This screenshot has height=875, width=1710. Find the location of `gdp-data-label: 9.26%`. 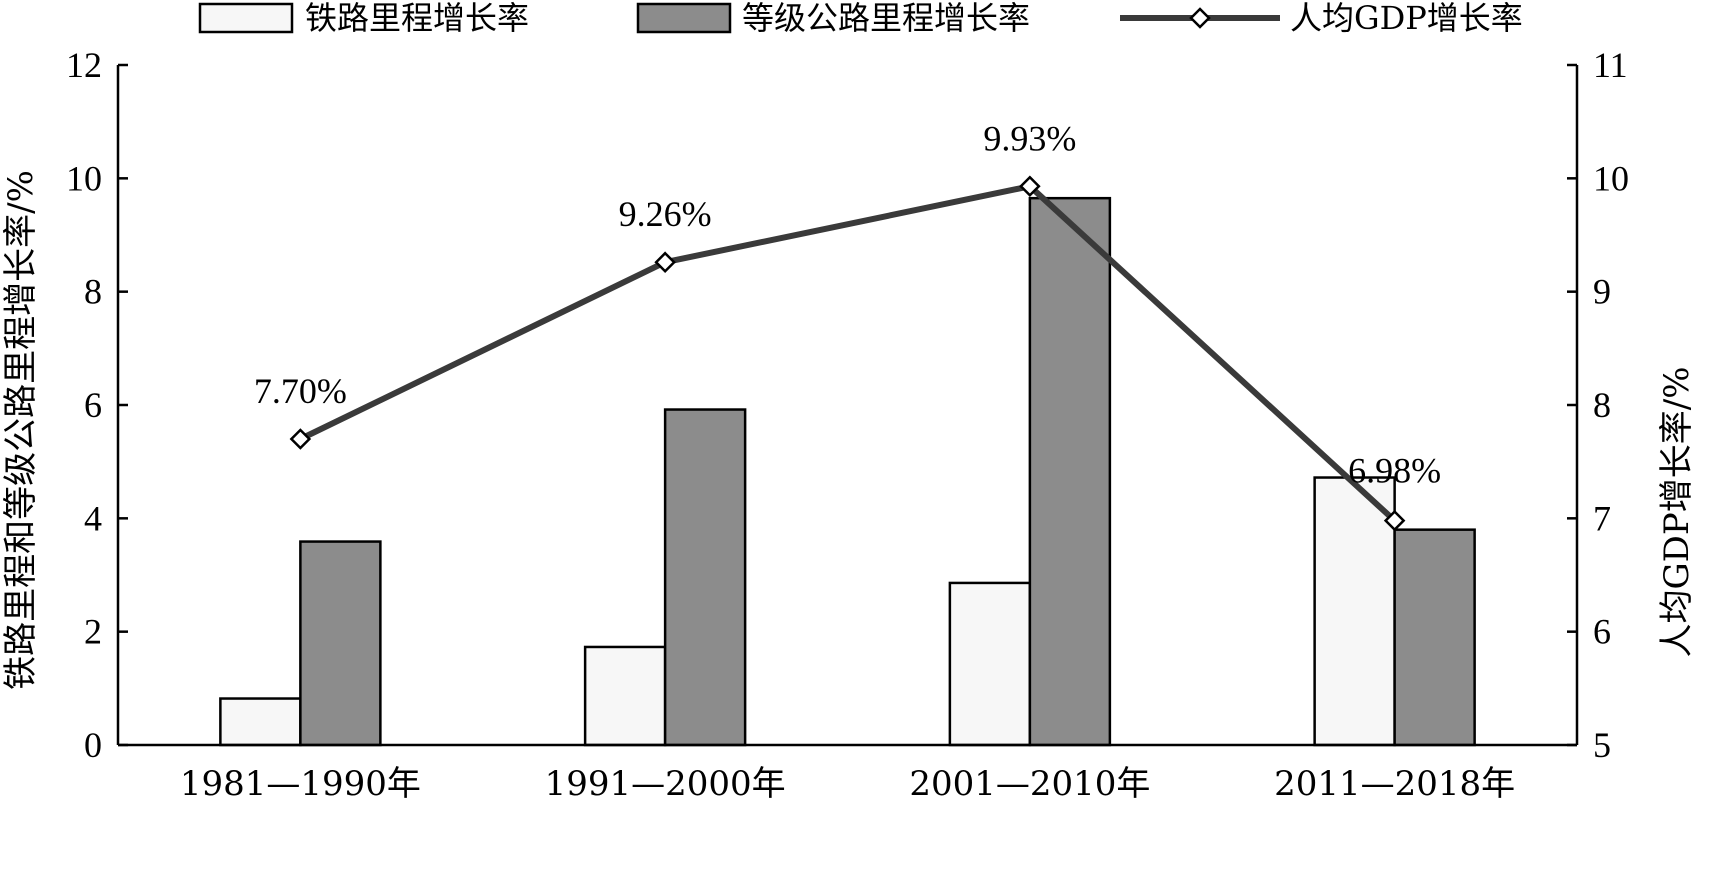

gdp-data-label: 9.26% is located at coordinates (665, 214).